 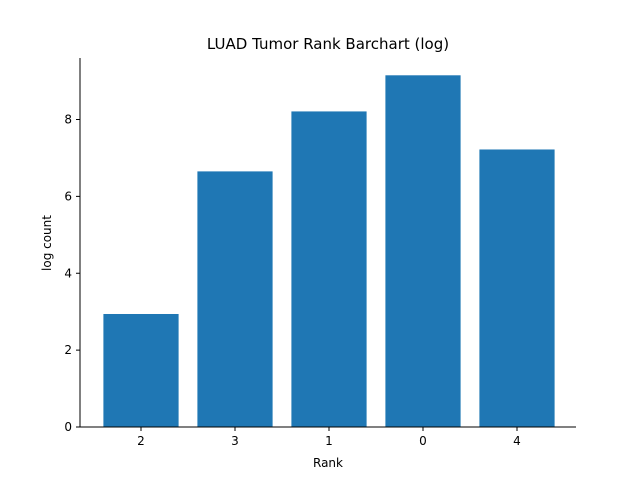 What do you see at coordinates (328, 44) in the screenshot?
I see `chart-title: LUAD Tumor Rank Barchart (log)` at bounding box center [328, 44].